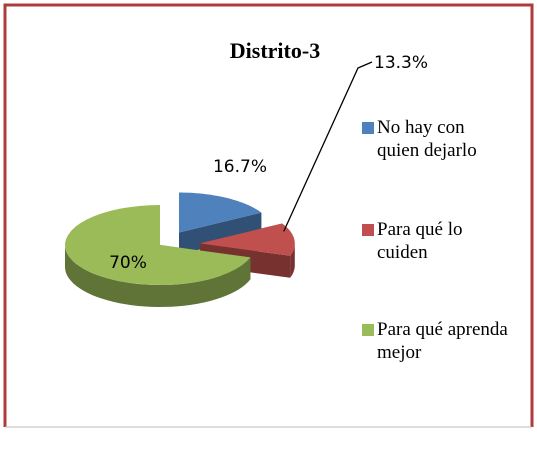 The width and height of the screenshot is (537, 451). I want to click on data-label: 16.7%, so click(240, 167).